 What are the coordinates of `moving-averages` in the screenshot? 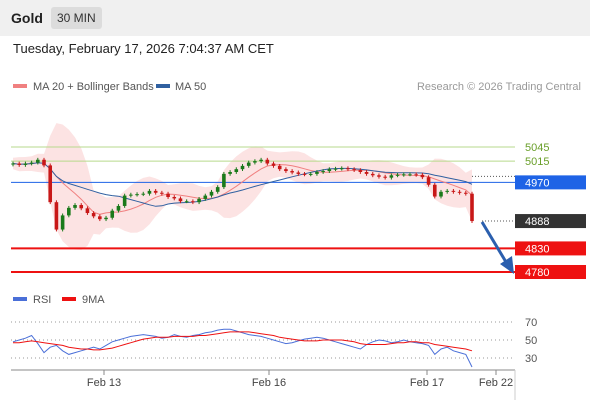 It's located at (242, 188).